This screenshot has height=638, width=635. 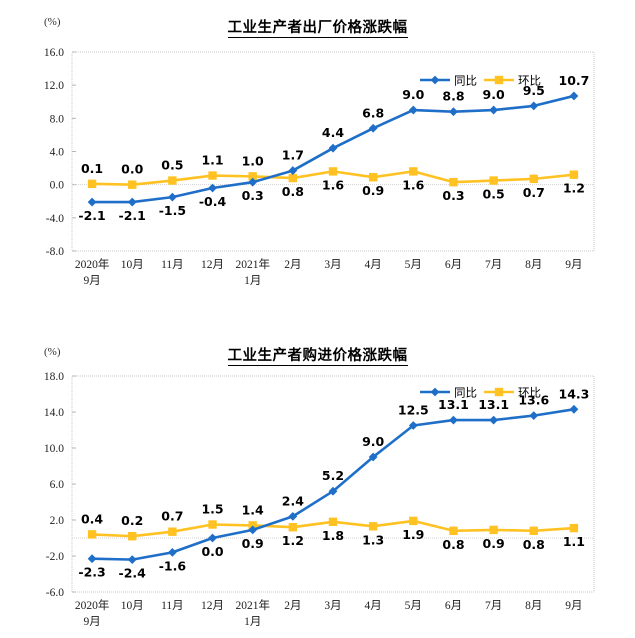 What do you see at coordinates (132, 265) in the screenshot?
I see `svg-text: 10月` at bounding box center [132, 265].